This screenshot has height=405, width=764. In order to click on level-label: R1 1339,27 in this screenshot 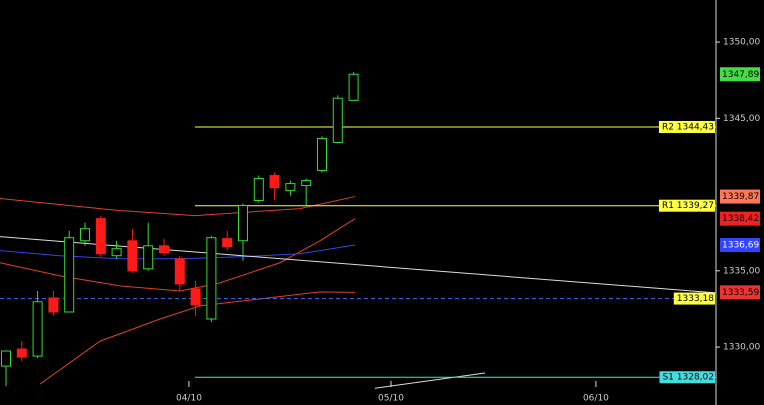, I will do `click(688, 206)`.